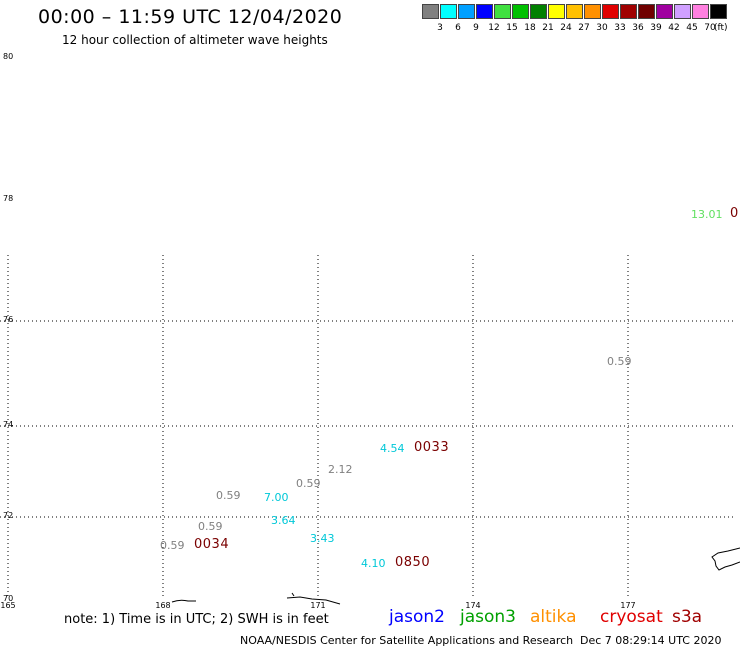 The width and height of the screenshot is (740, 650). I want to click on scale-label: 36, so click(638, 28).